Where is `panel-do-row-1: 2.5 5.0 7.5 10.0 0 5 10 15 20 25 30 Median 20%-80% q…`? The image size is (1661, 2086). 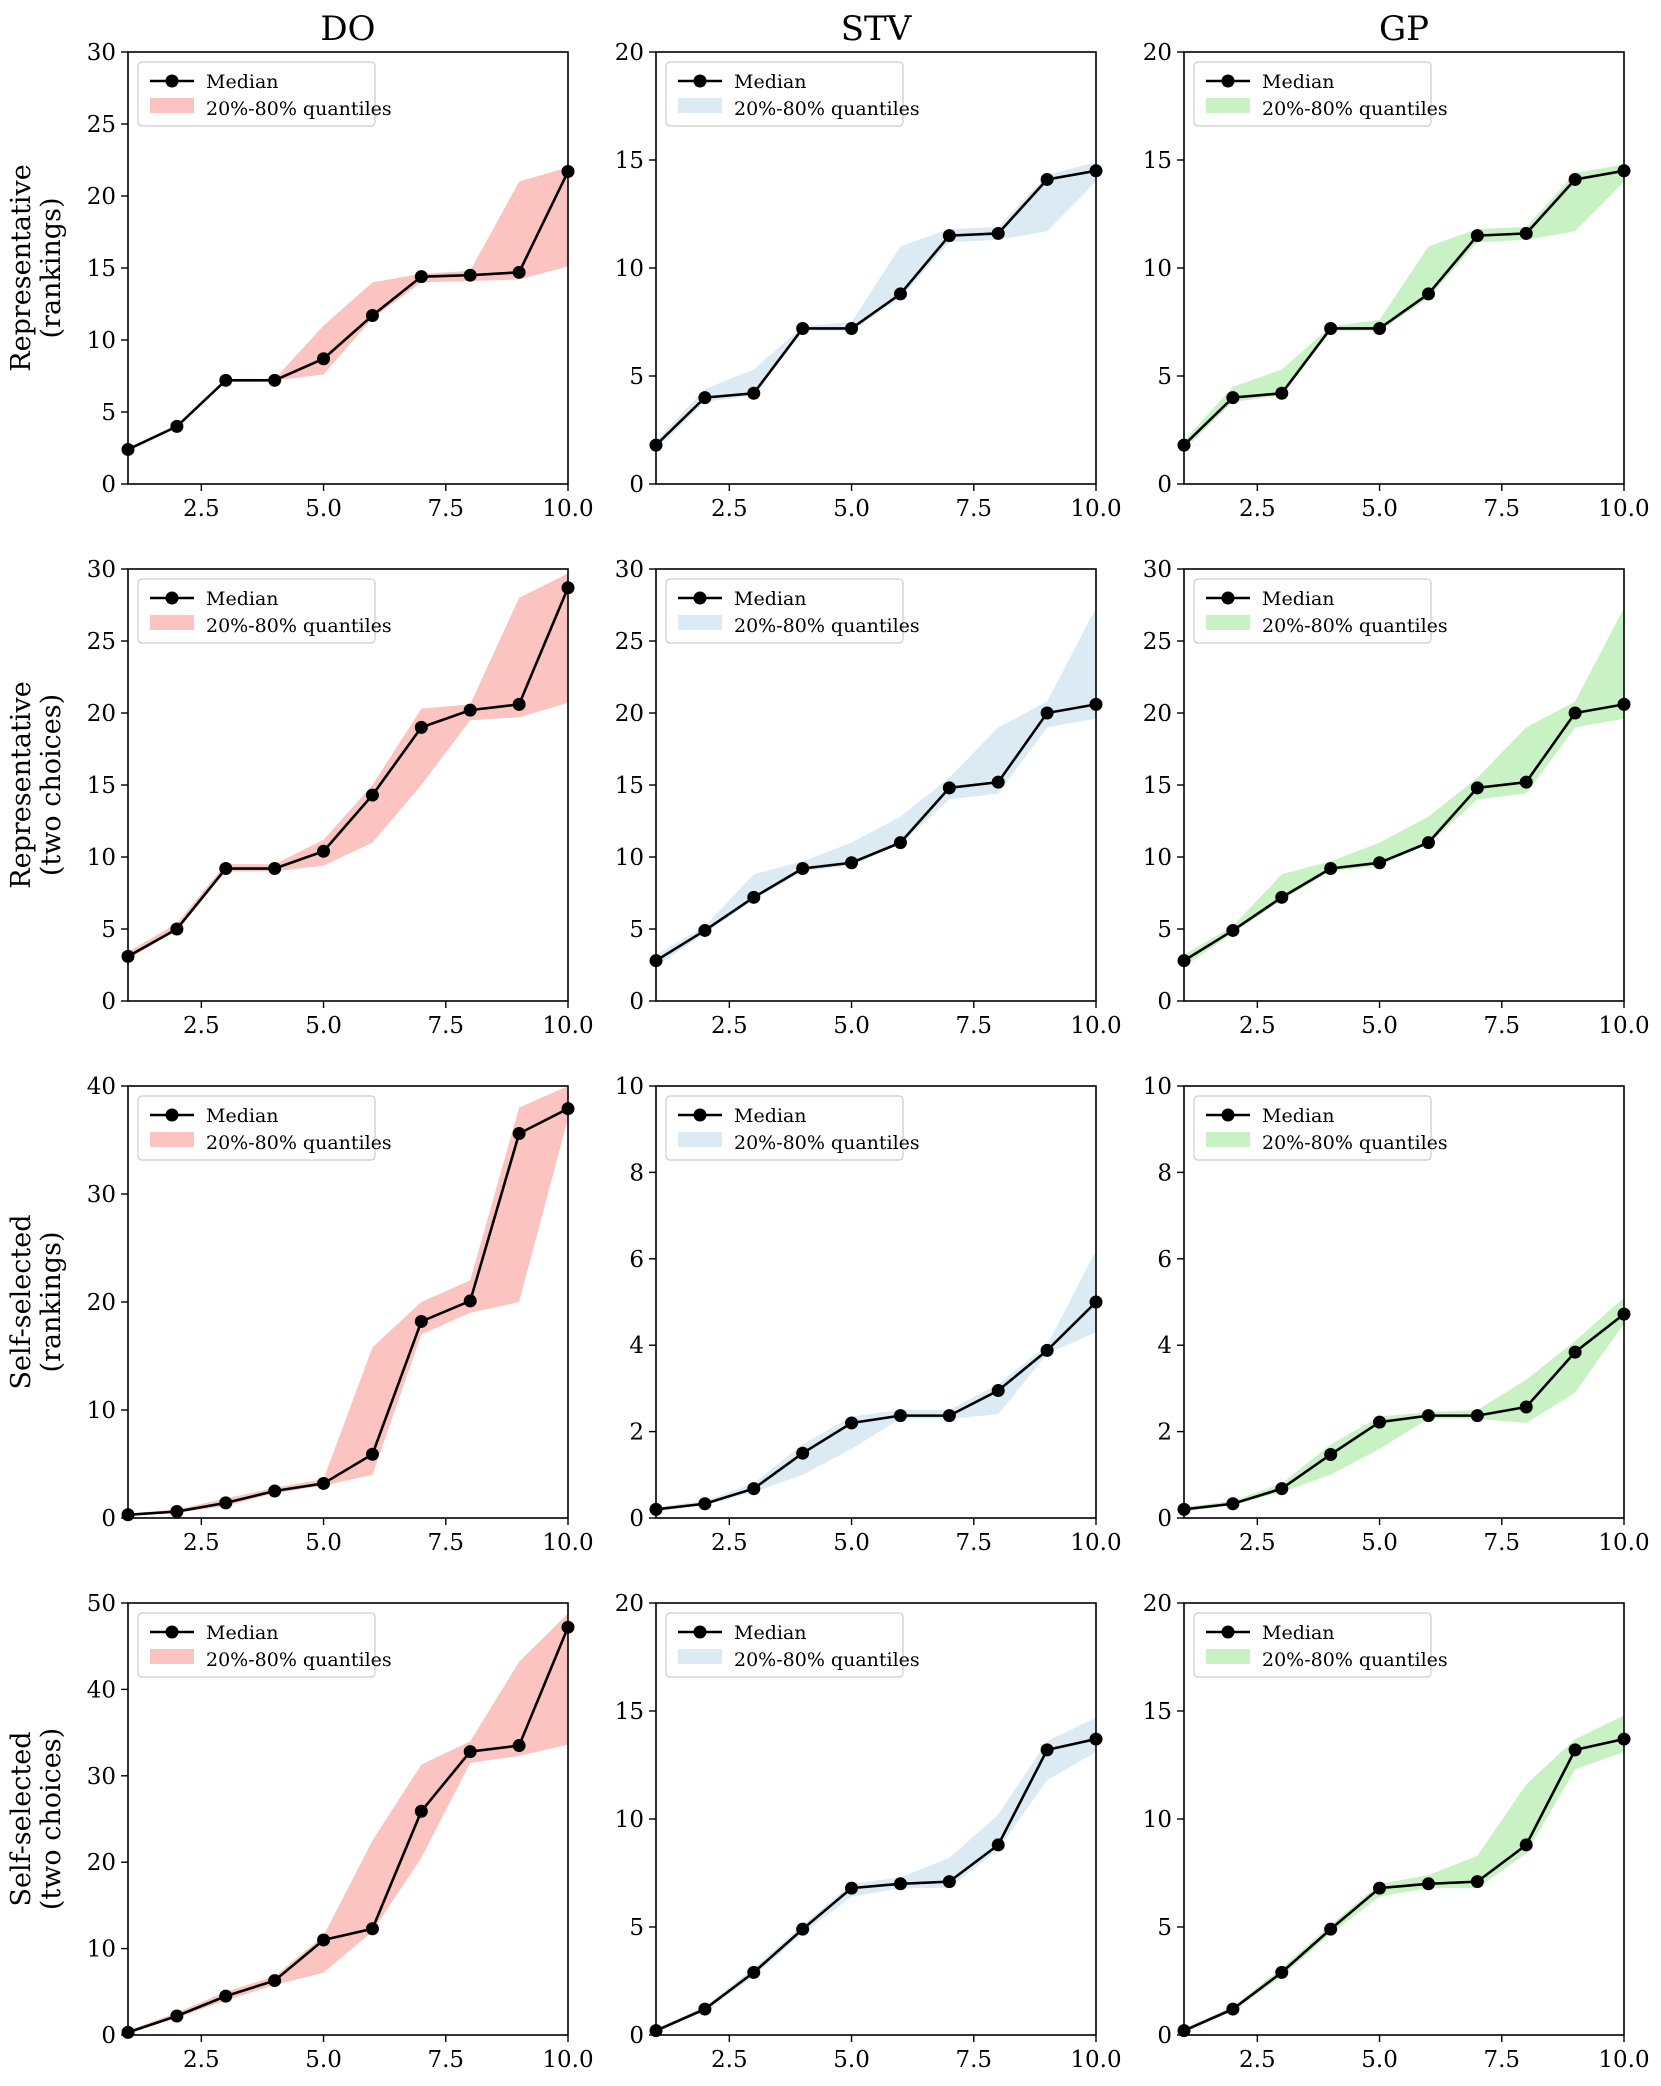
panel-do-row-1: 2.5 5.0 7.5 10.0 0 5 10 15 20 25 30 Median 20%-80% q… is located at coordinates (340, 281).